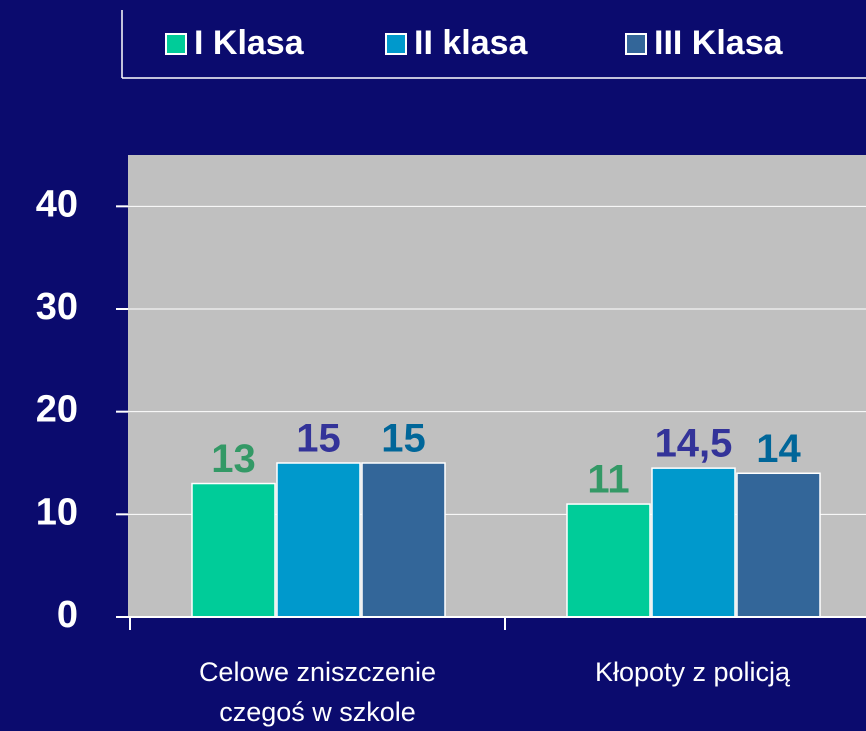 The width and height of the screenshot is (866, 731). Describe the element at coordinates (57, 204) in the screenshot. I see `y-tick-label: 40` at that location.